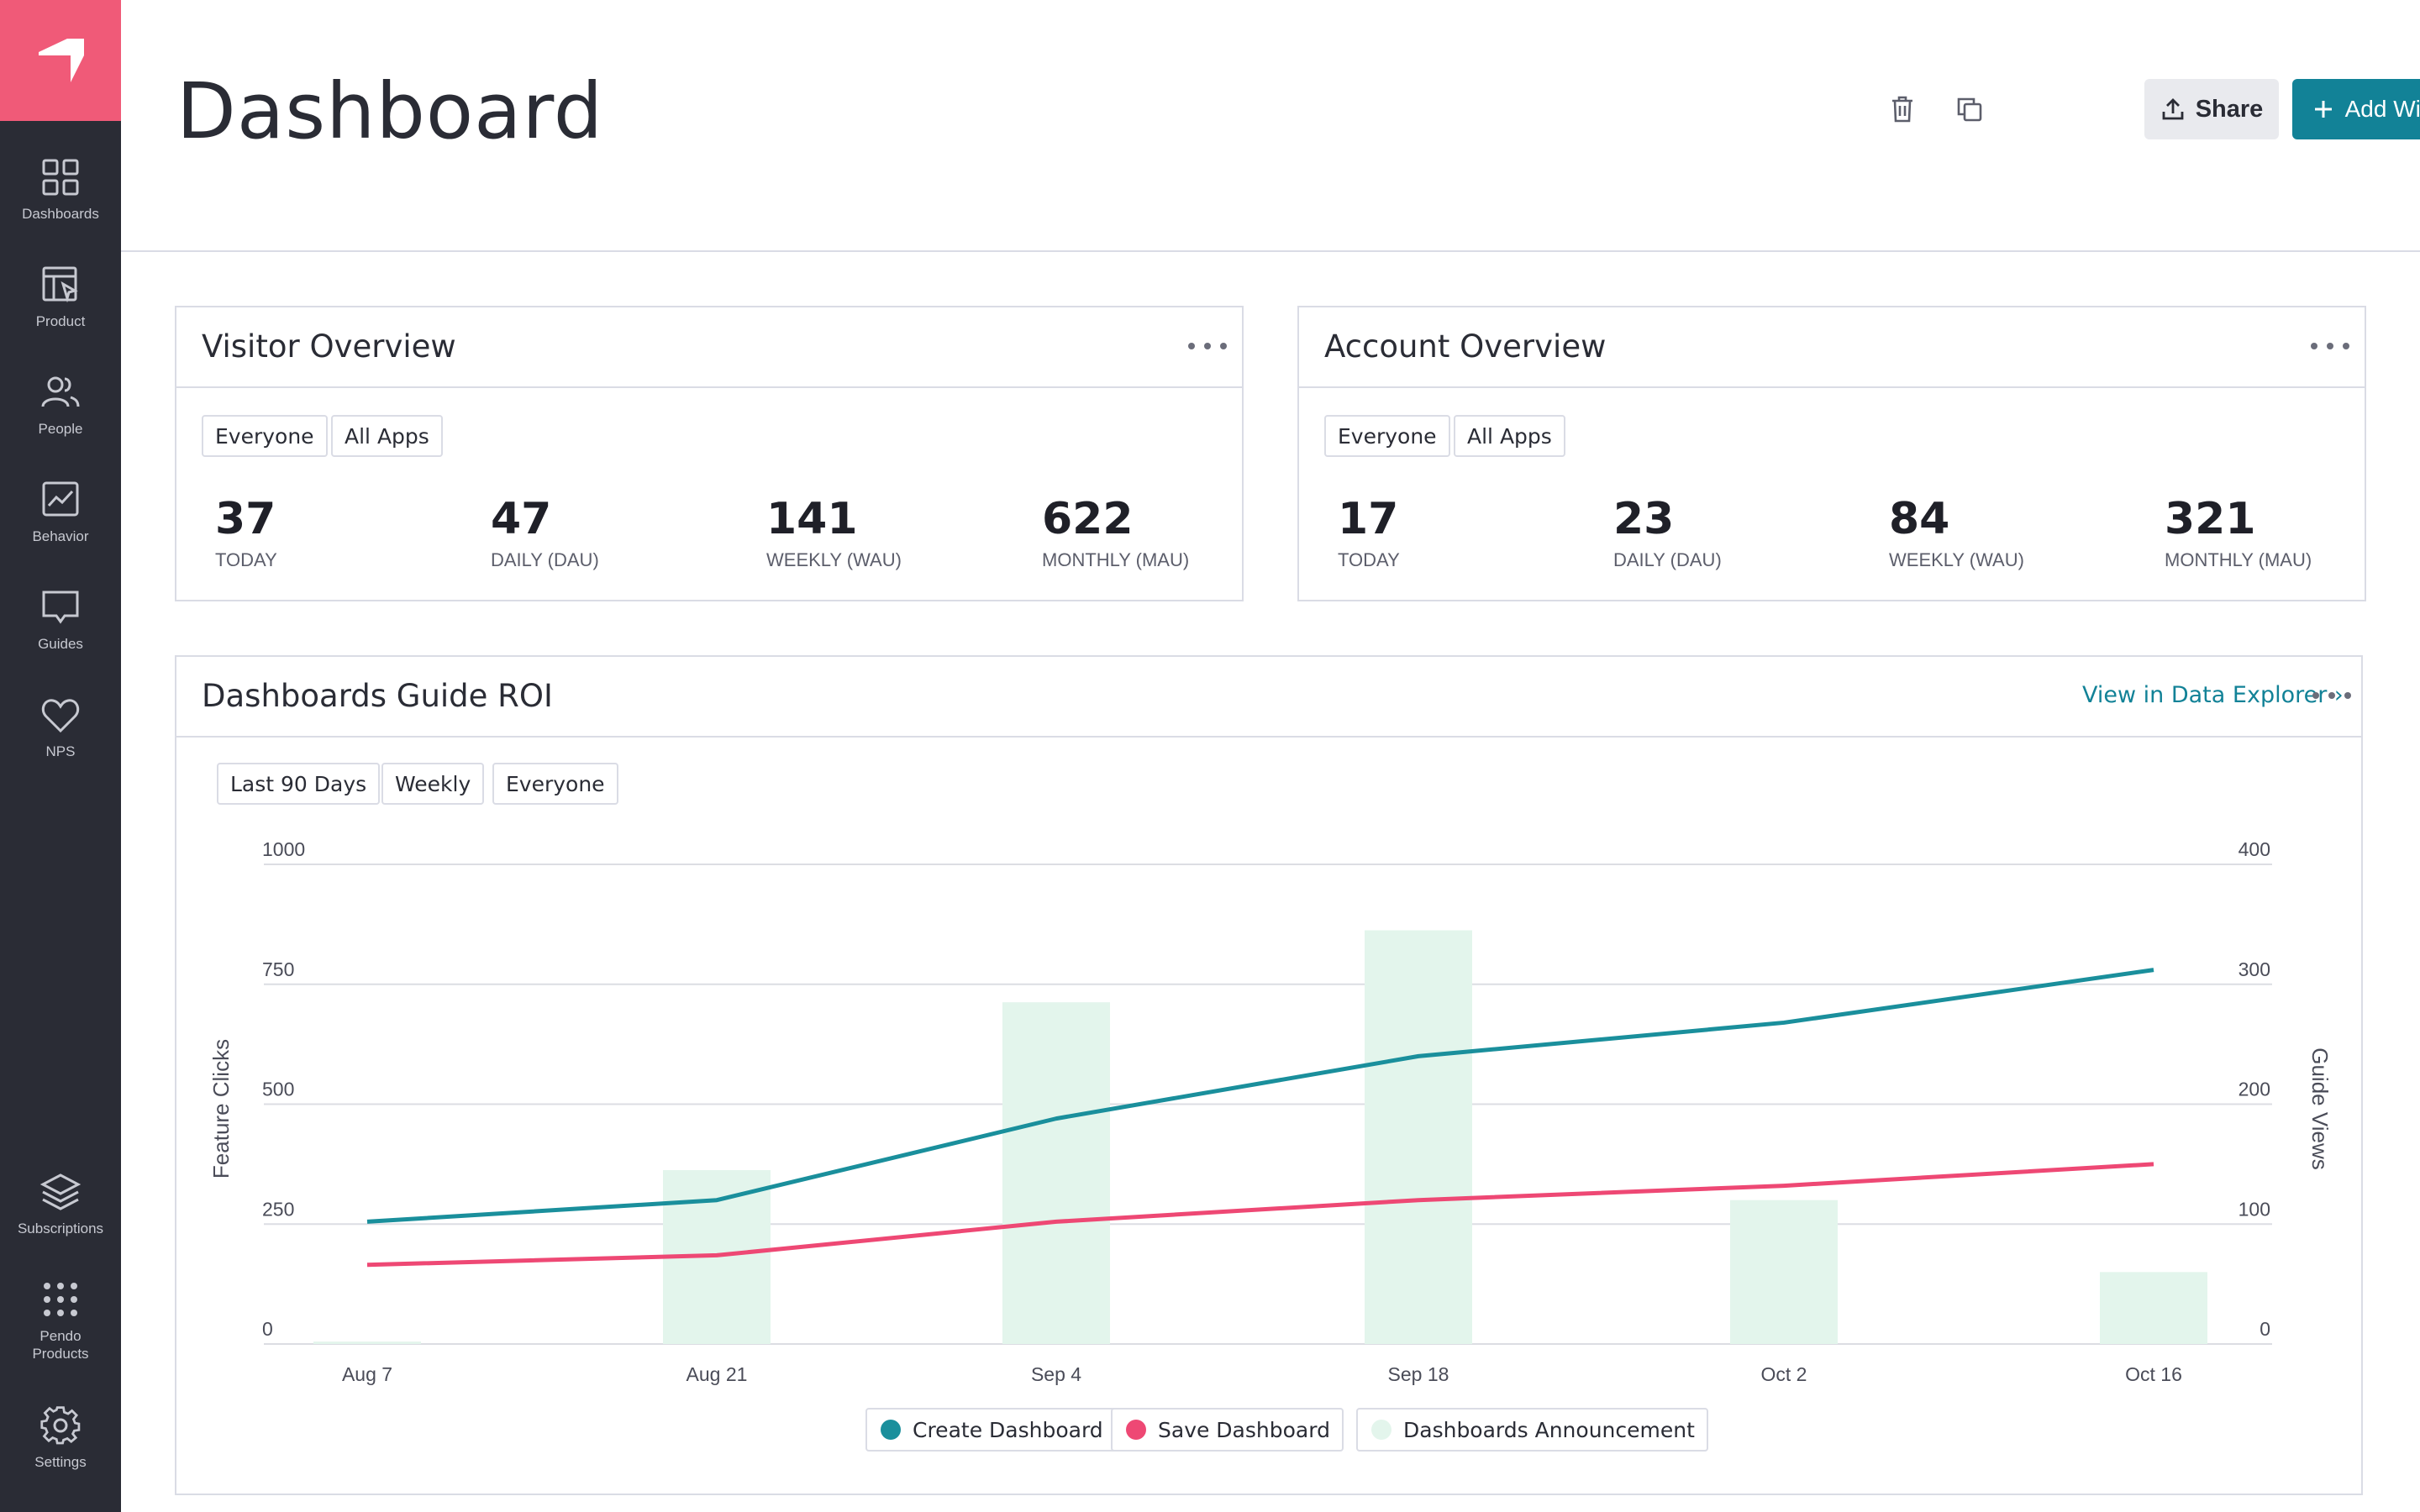 This screenshot has height=1512, width=2420. I want to click on heart-icon, so click(60, 716).